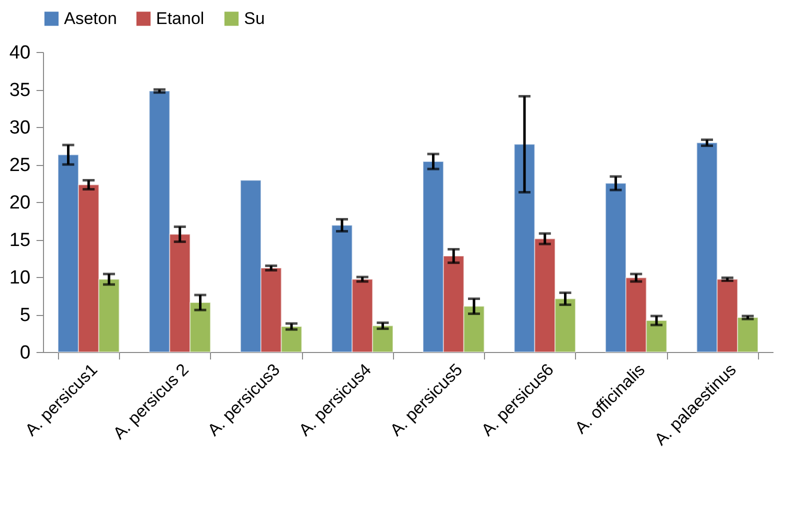 This screenshot has height=525, width=798. I want to click on y-tick-label: 15, so click(19, 240).